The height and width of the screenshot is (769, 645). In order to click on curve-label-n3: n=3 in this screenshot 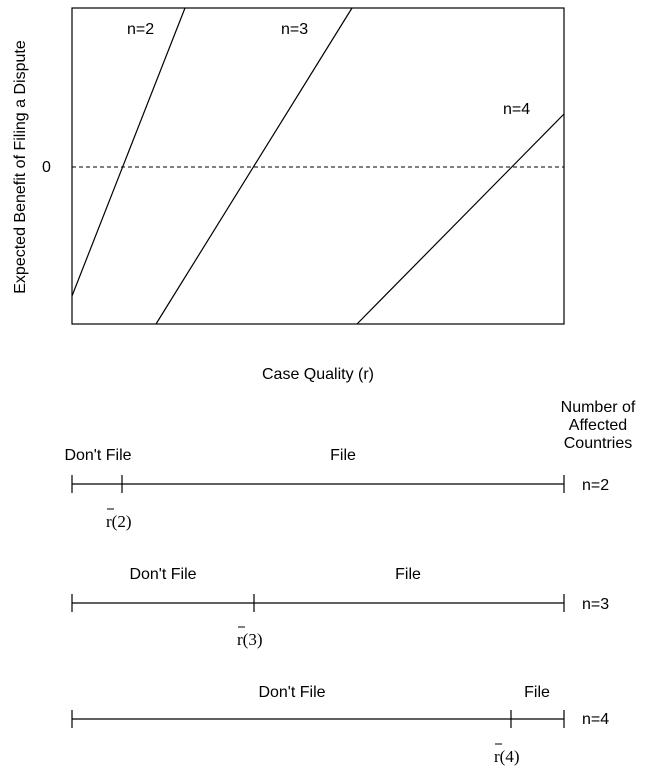, I will do `click(294, 29)`.